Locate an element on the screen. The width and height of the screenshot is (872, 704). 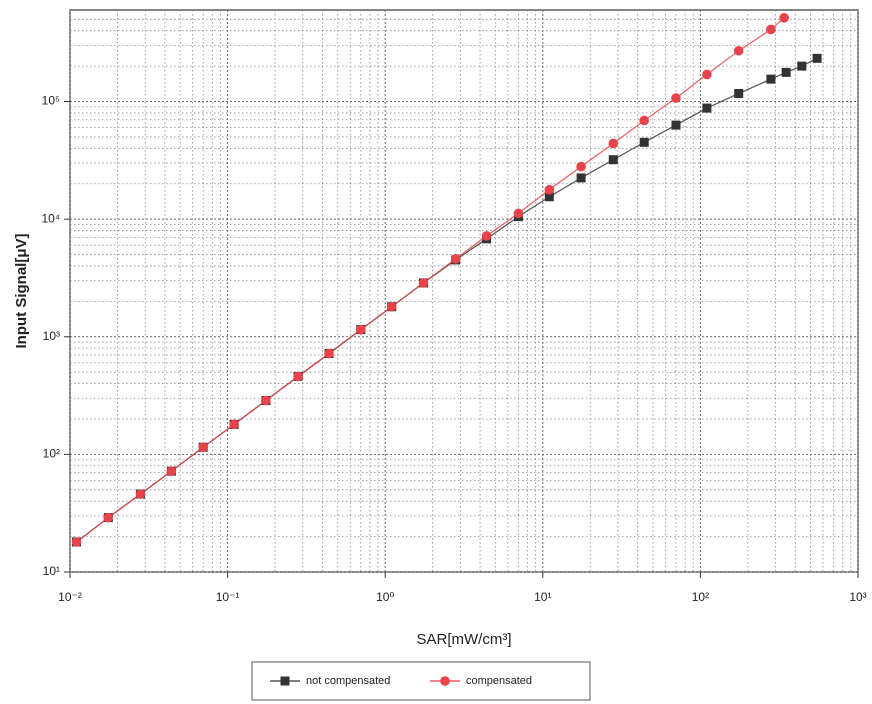
y-tick-label: 10² is located at coordinates (51, 454).